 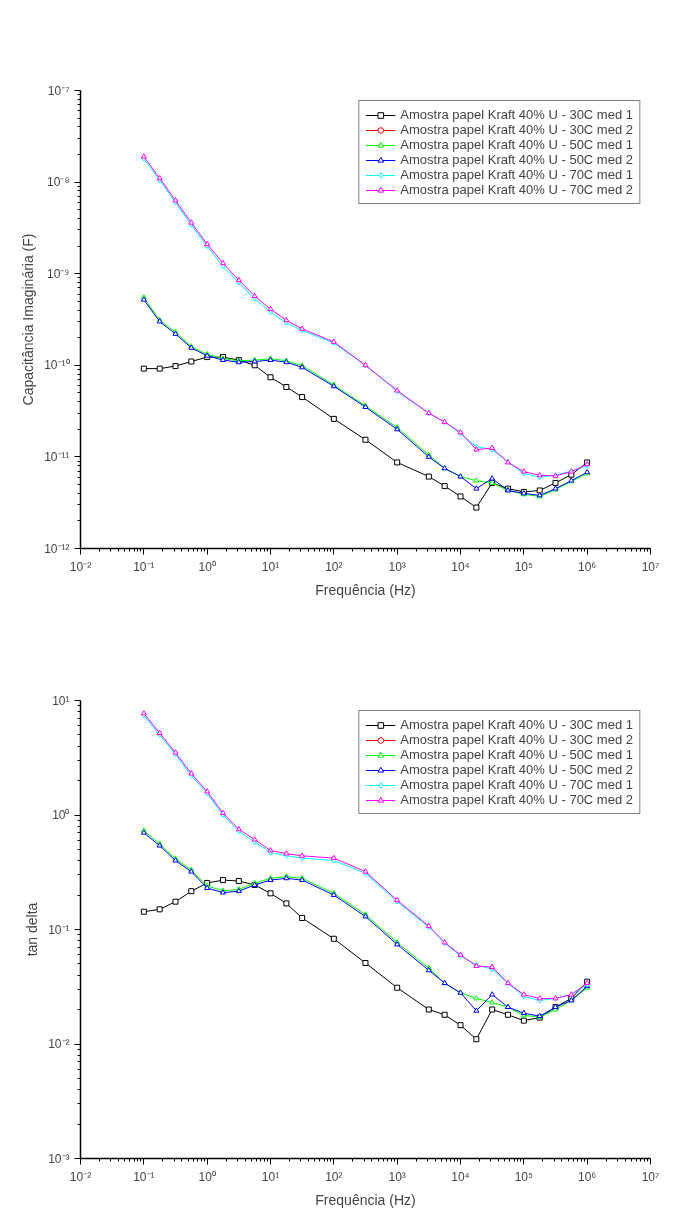 I want to click on y-tick-label: 10⁻¹⁰, so click(x=57, y=365).